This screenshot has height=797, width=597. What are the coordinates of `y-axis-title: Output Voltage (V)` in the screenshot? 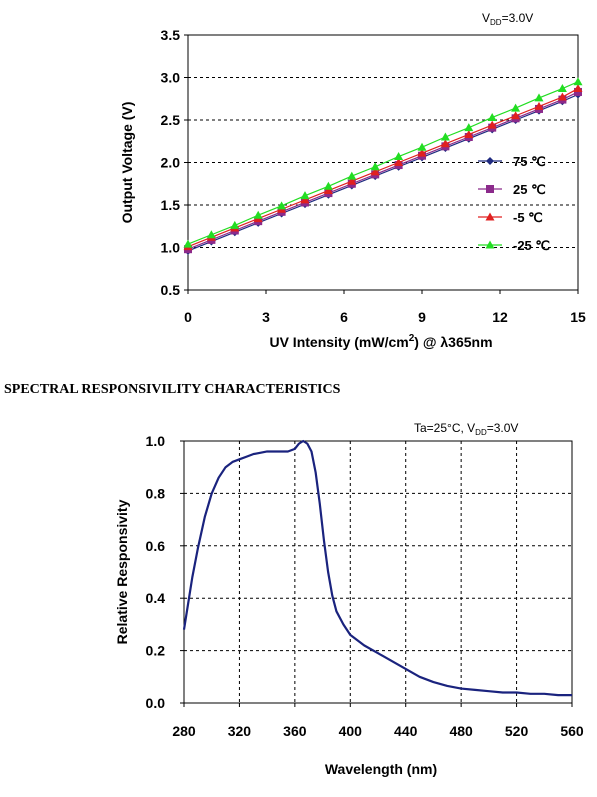 It's located at (127, 163).